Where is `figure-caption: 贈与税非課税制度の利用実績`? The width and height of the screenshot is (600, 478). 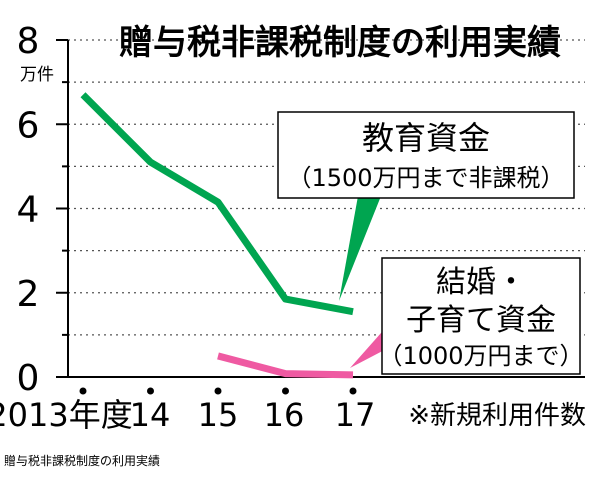
figure-caption: 贈与税非課税制度の利用実績 is located at coordinates (82, 461).